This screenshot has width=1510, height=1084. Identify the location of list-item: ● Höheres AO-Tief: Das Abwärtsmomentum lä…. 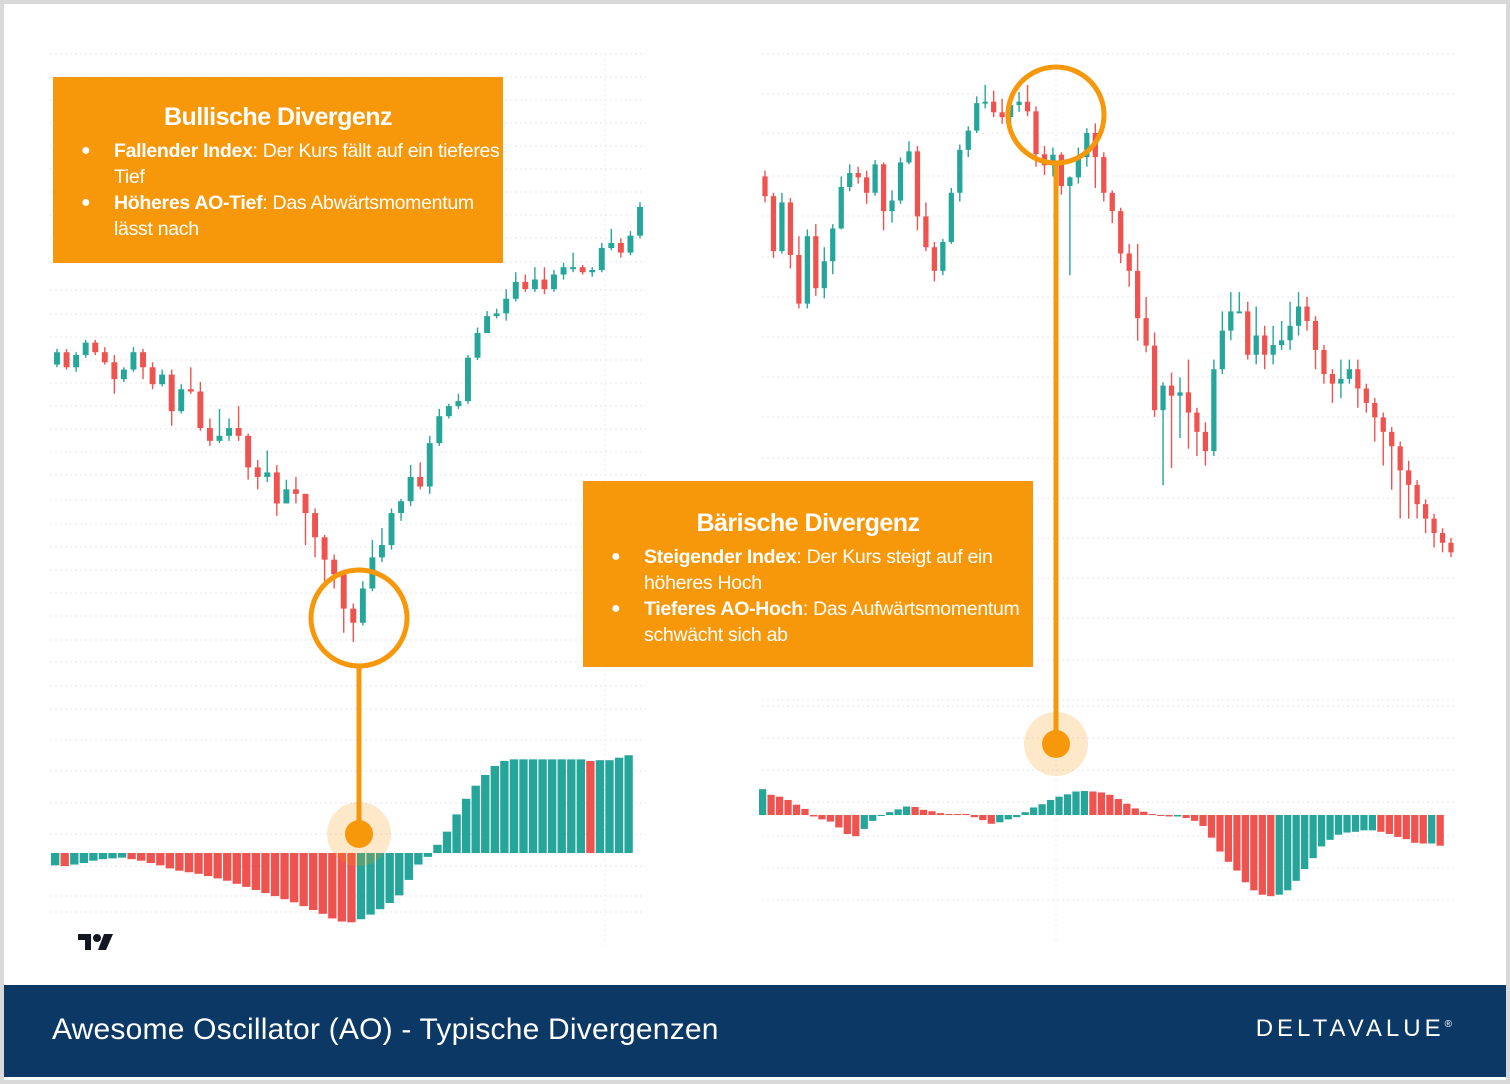
(278, 216).